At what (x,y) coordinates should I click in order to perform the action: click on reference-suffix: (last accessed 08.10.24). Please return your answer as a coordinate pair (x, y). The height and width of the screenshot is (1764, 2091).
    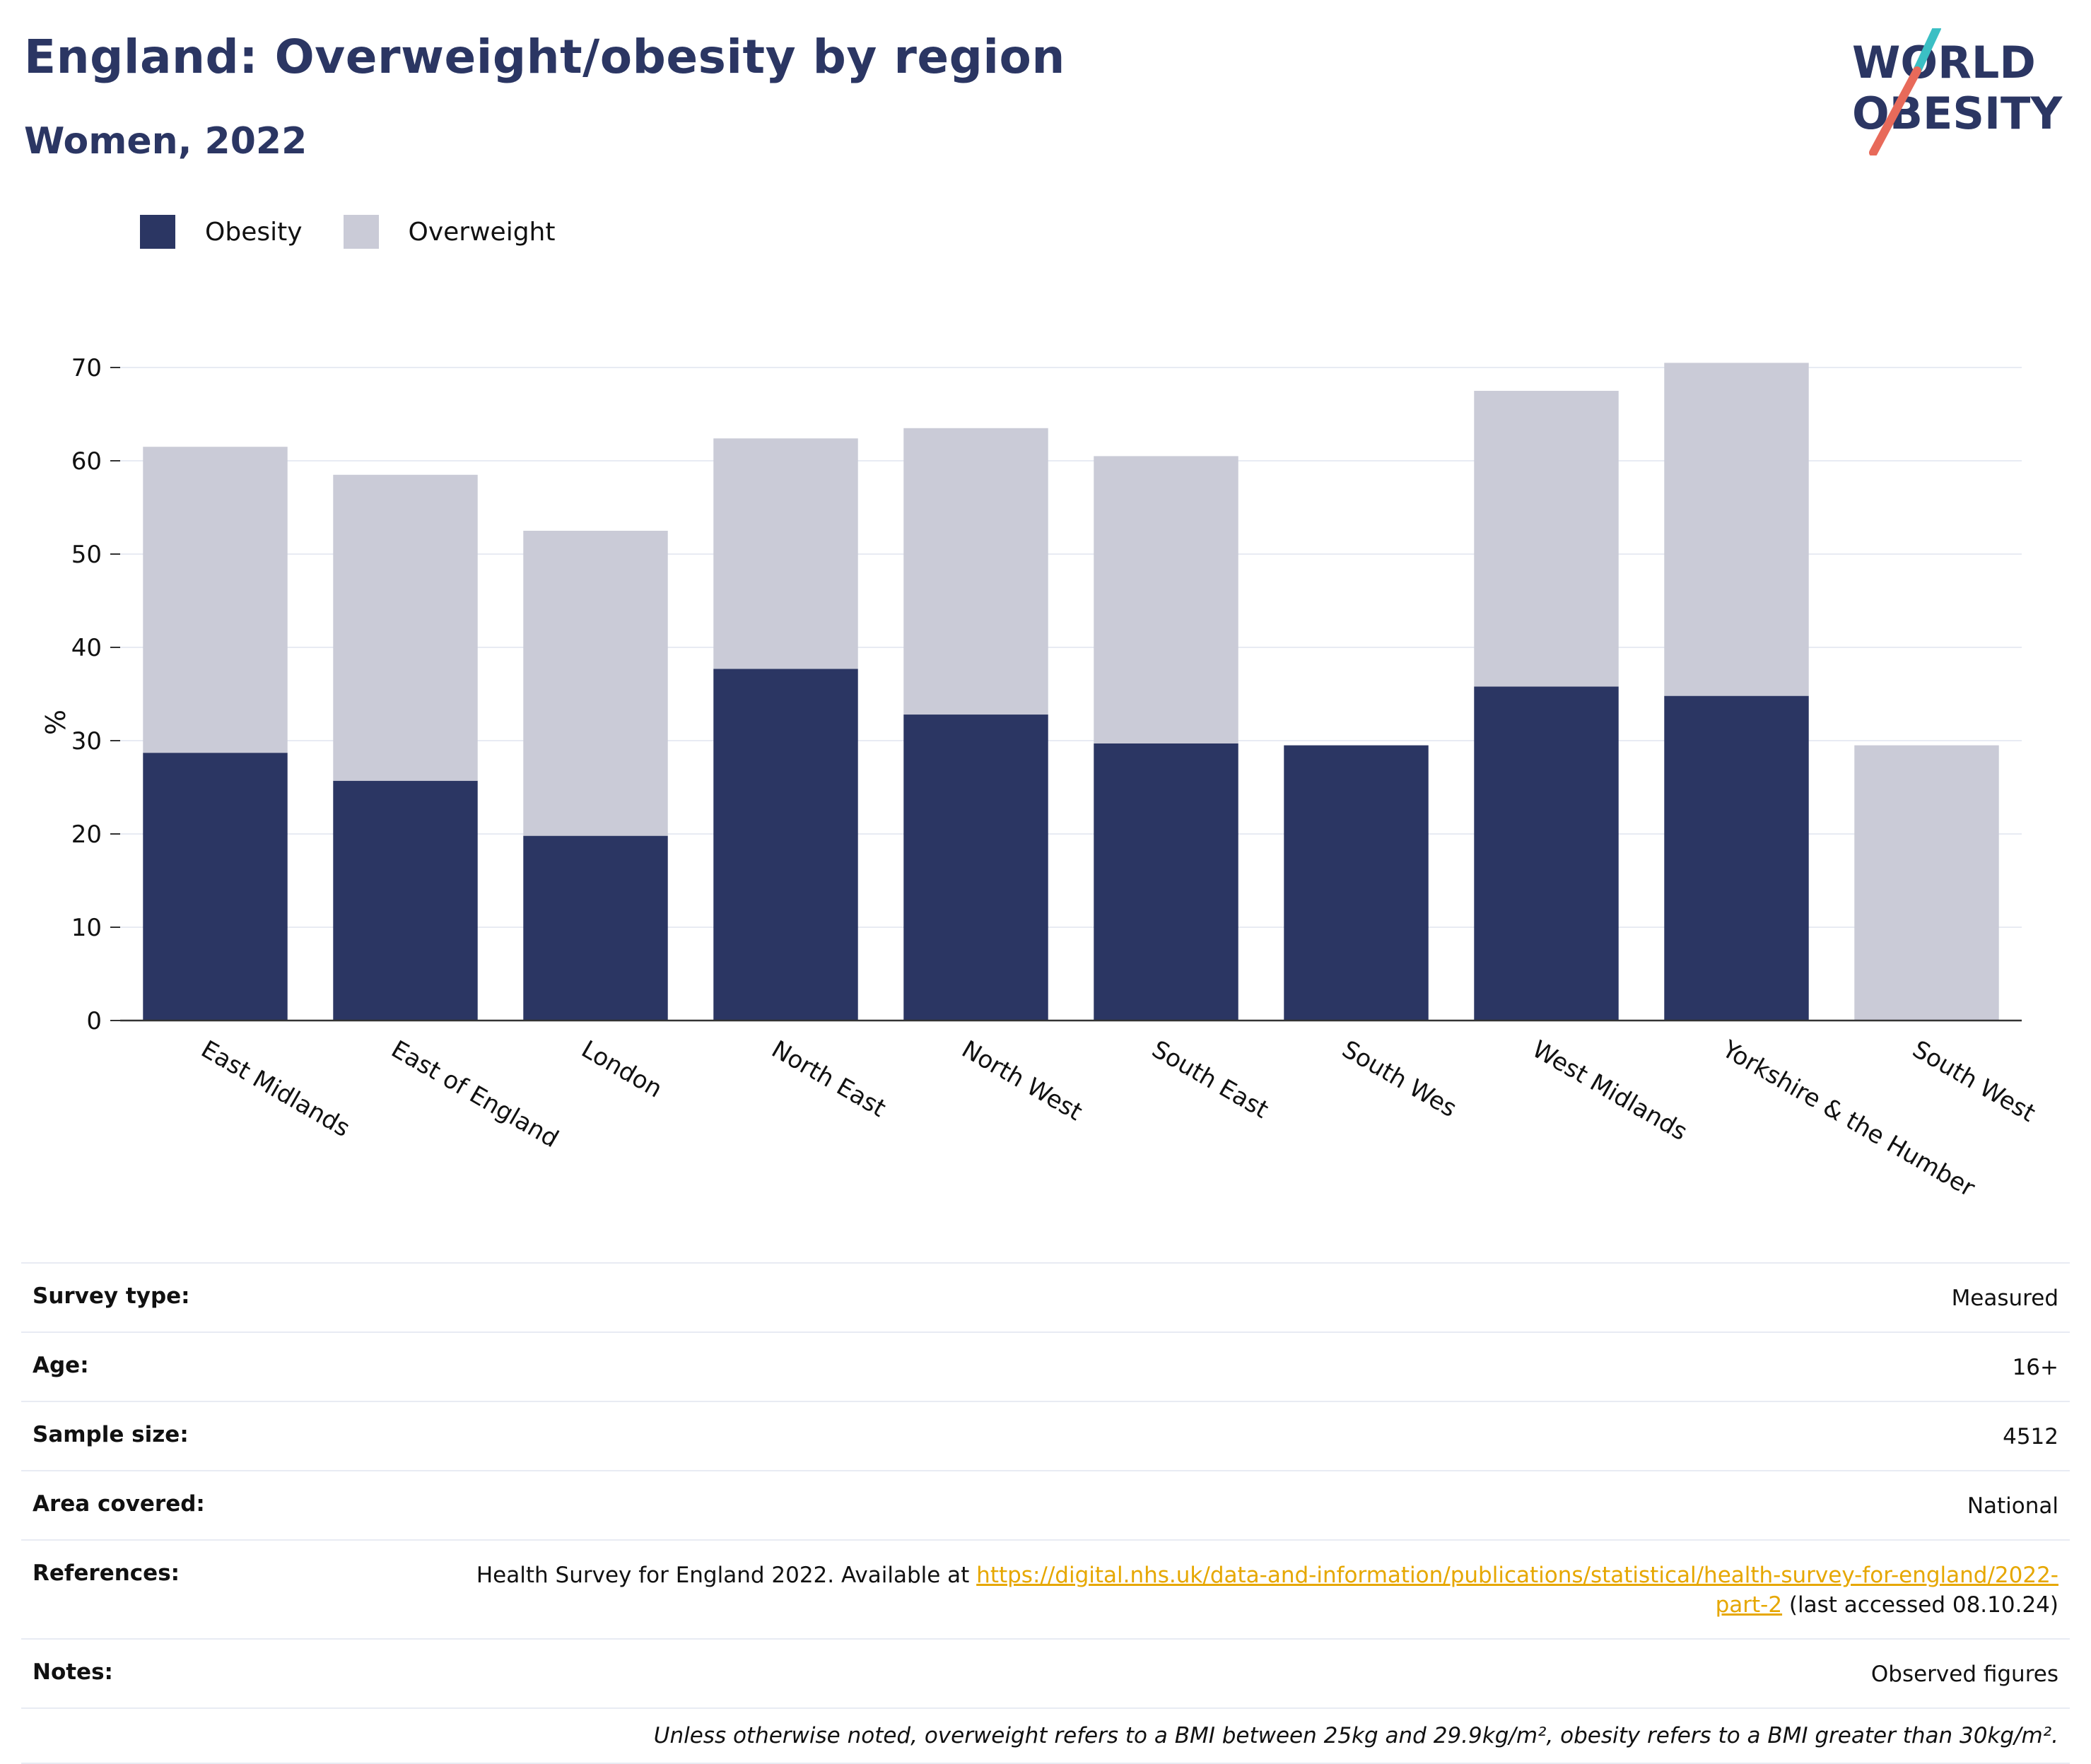
    Looking at the image, I should click on (1920, 1605).